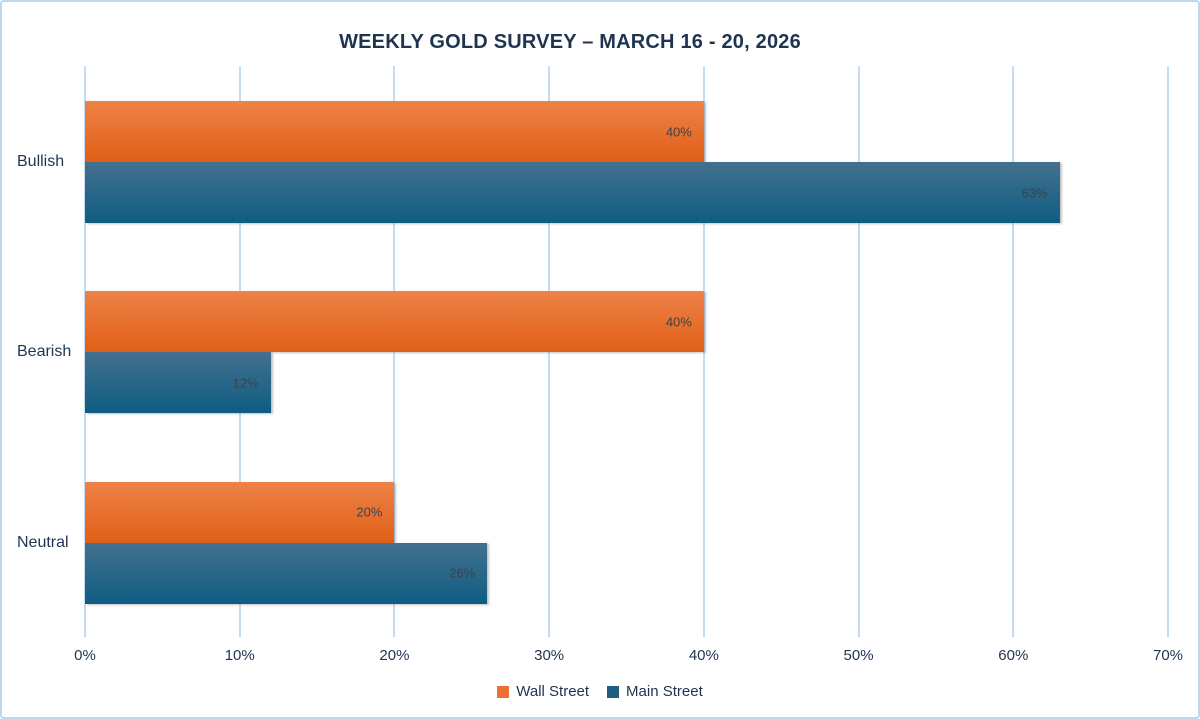  What do you see at coordinates (572, 192) in the screenshot?
I see `bar-main-street-bullish: 63%` at bounding box center [572, 192].